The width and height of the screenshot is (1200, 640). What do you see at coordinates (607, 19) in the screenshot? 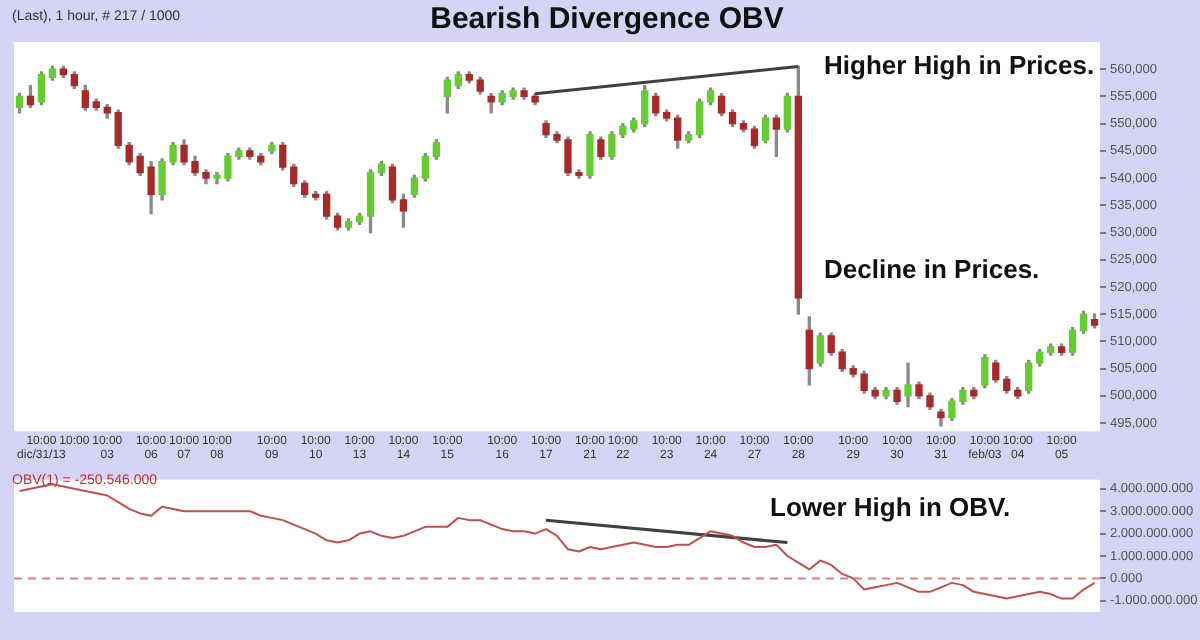
I see `chart-title: Bearish Divergence OBV` at bounding box center [607, 19].